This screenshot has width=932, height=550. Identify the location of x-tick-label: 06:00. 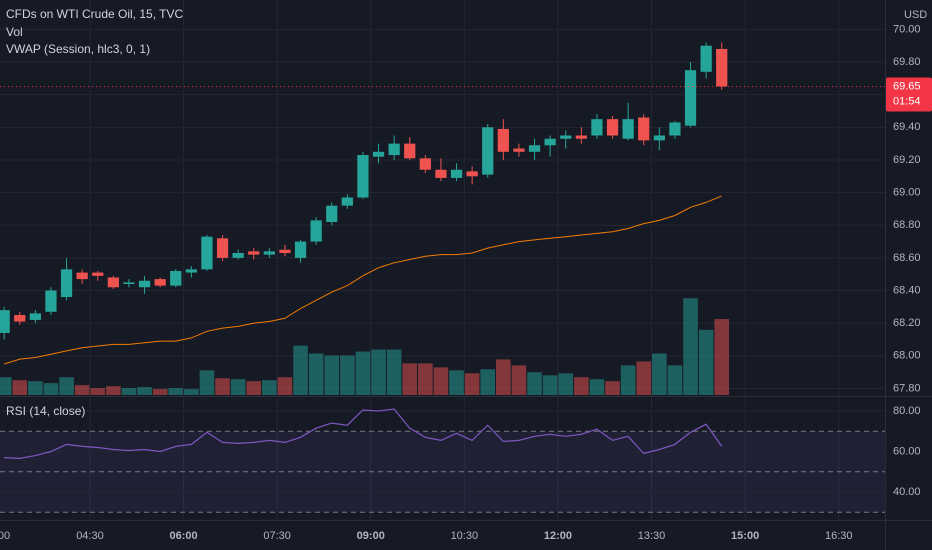
(183, 536).